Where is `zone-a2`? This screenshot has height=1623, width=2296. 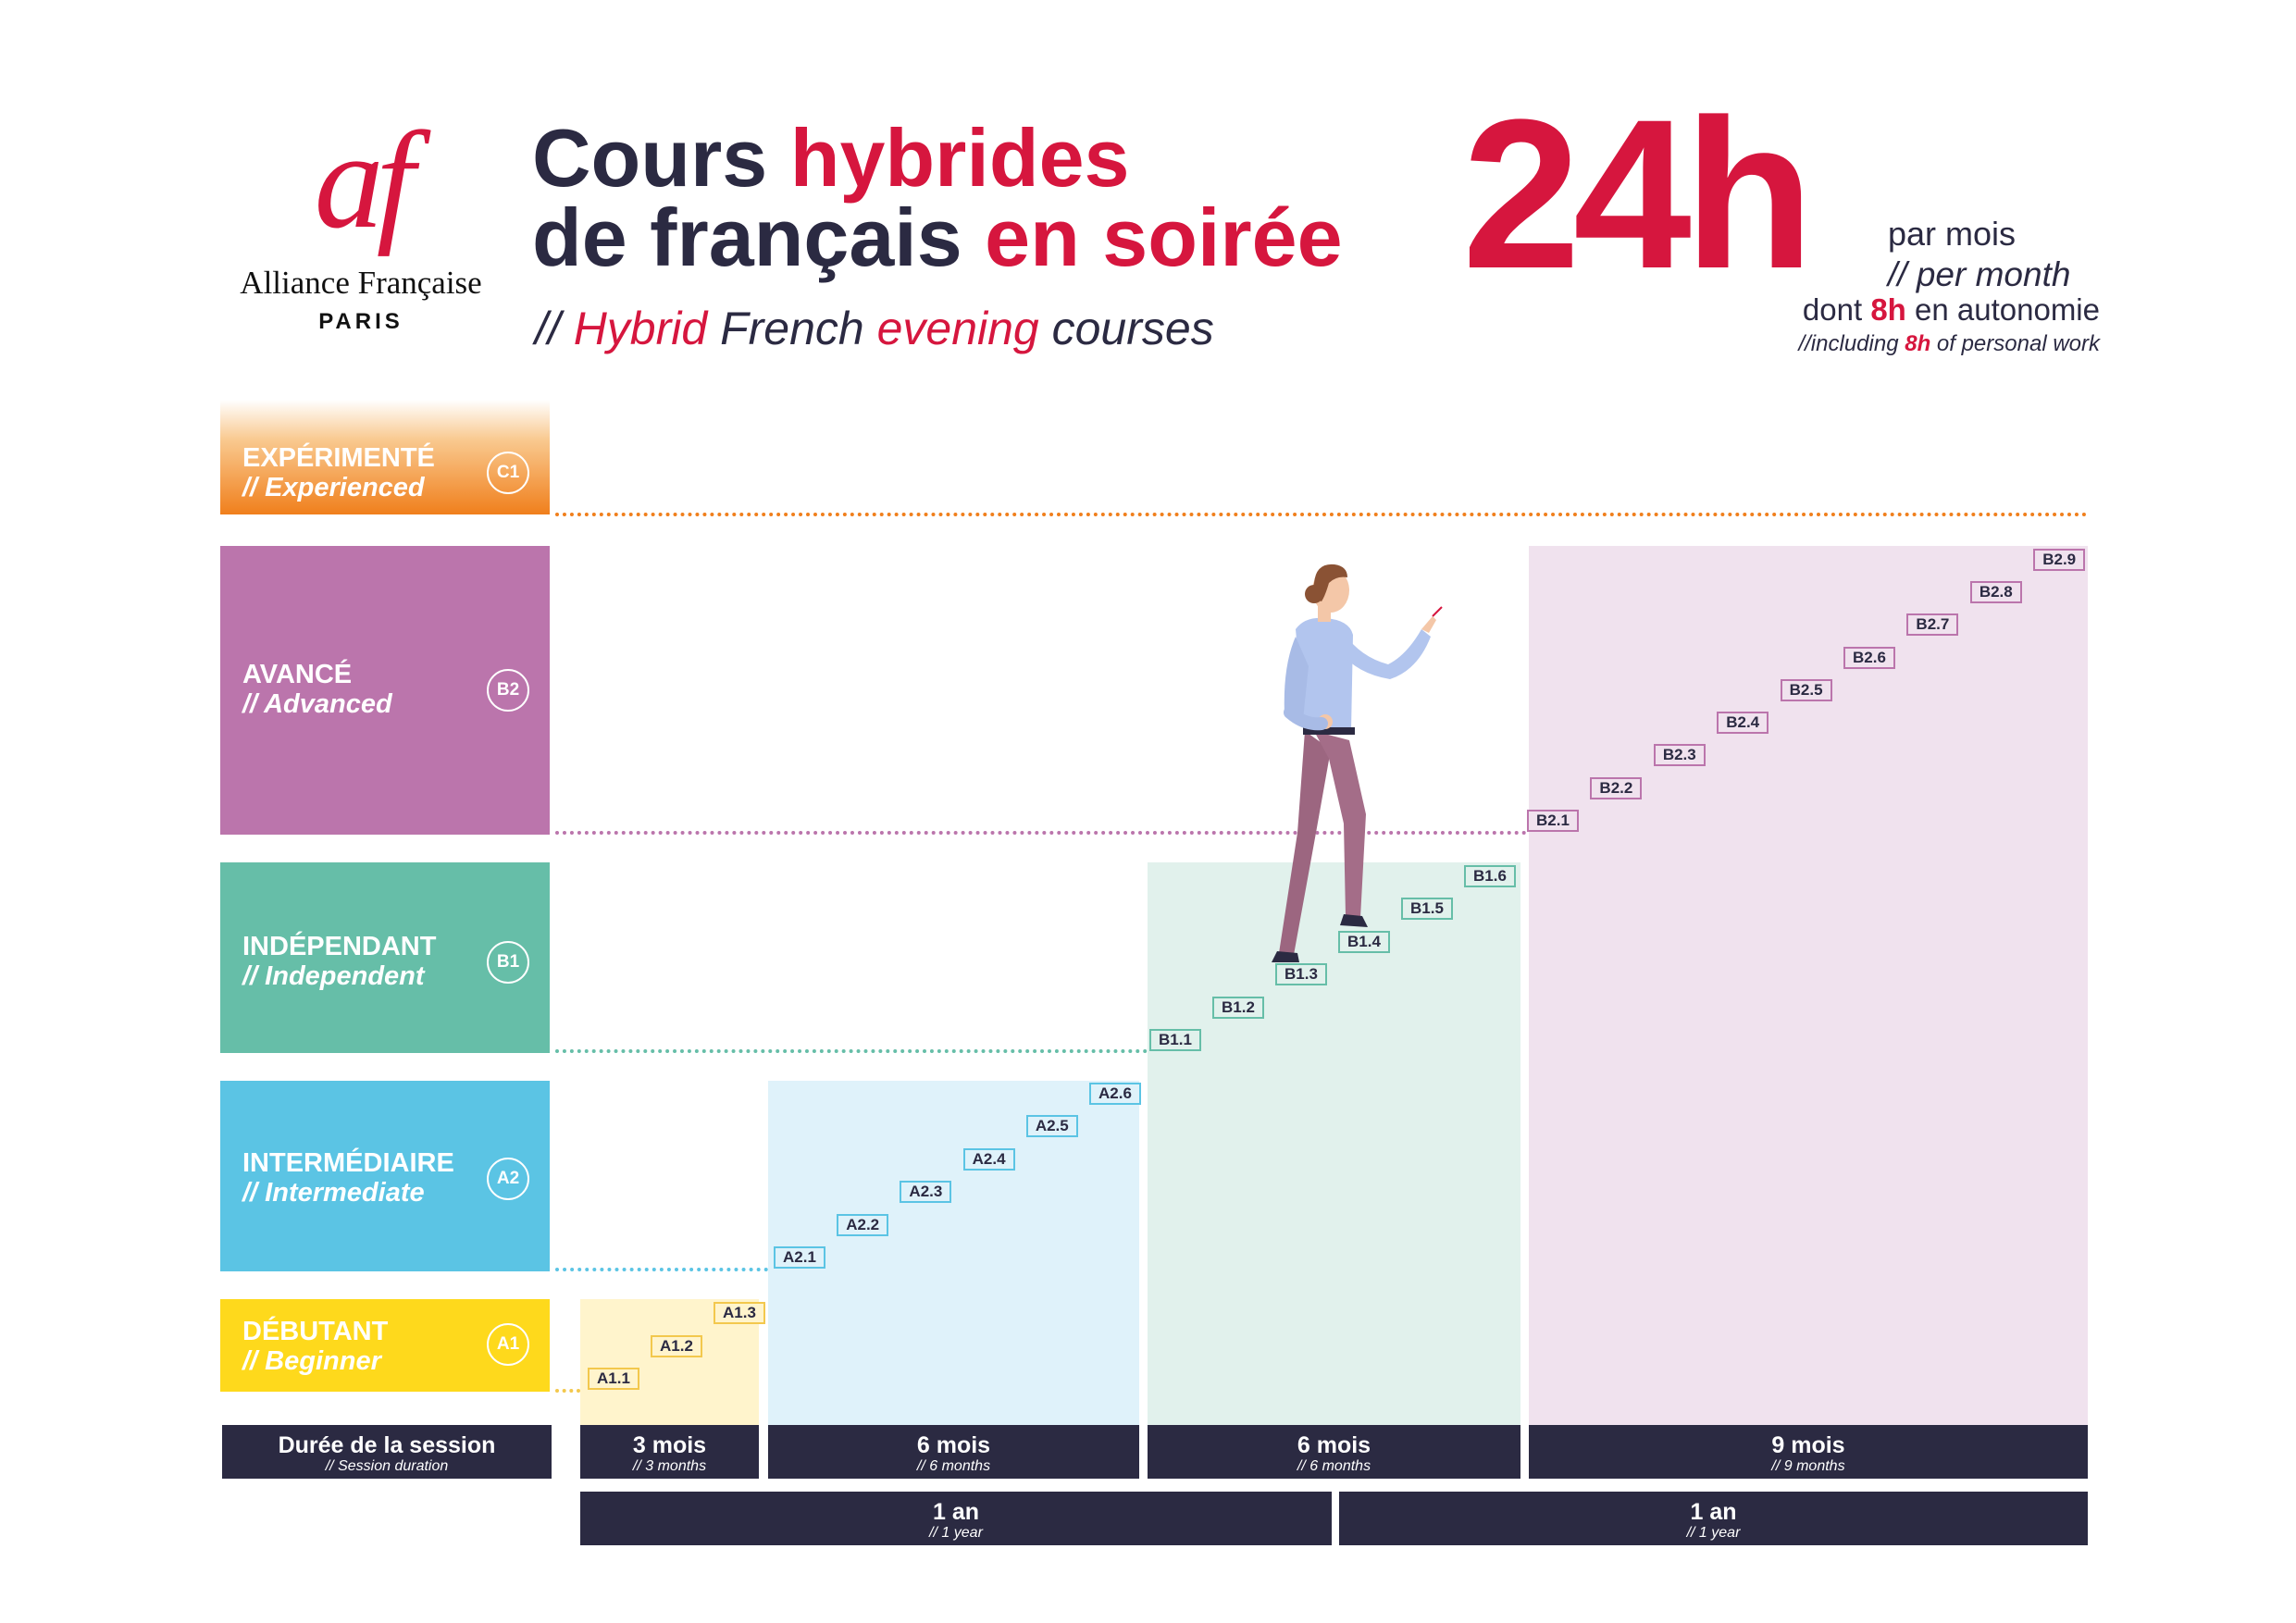 zone-a2 is located at coordinates (954, 1257).